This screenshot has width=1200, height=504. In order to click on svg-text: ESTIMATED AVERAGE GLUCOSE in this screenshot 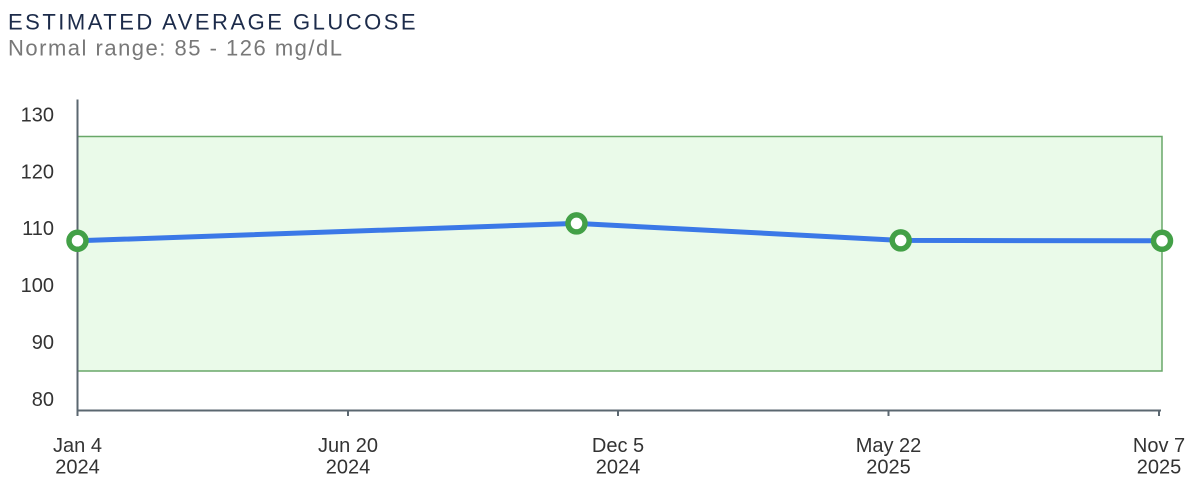, I will do `click(213, 22)`.